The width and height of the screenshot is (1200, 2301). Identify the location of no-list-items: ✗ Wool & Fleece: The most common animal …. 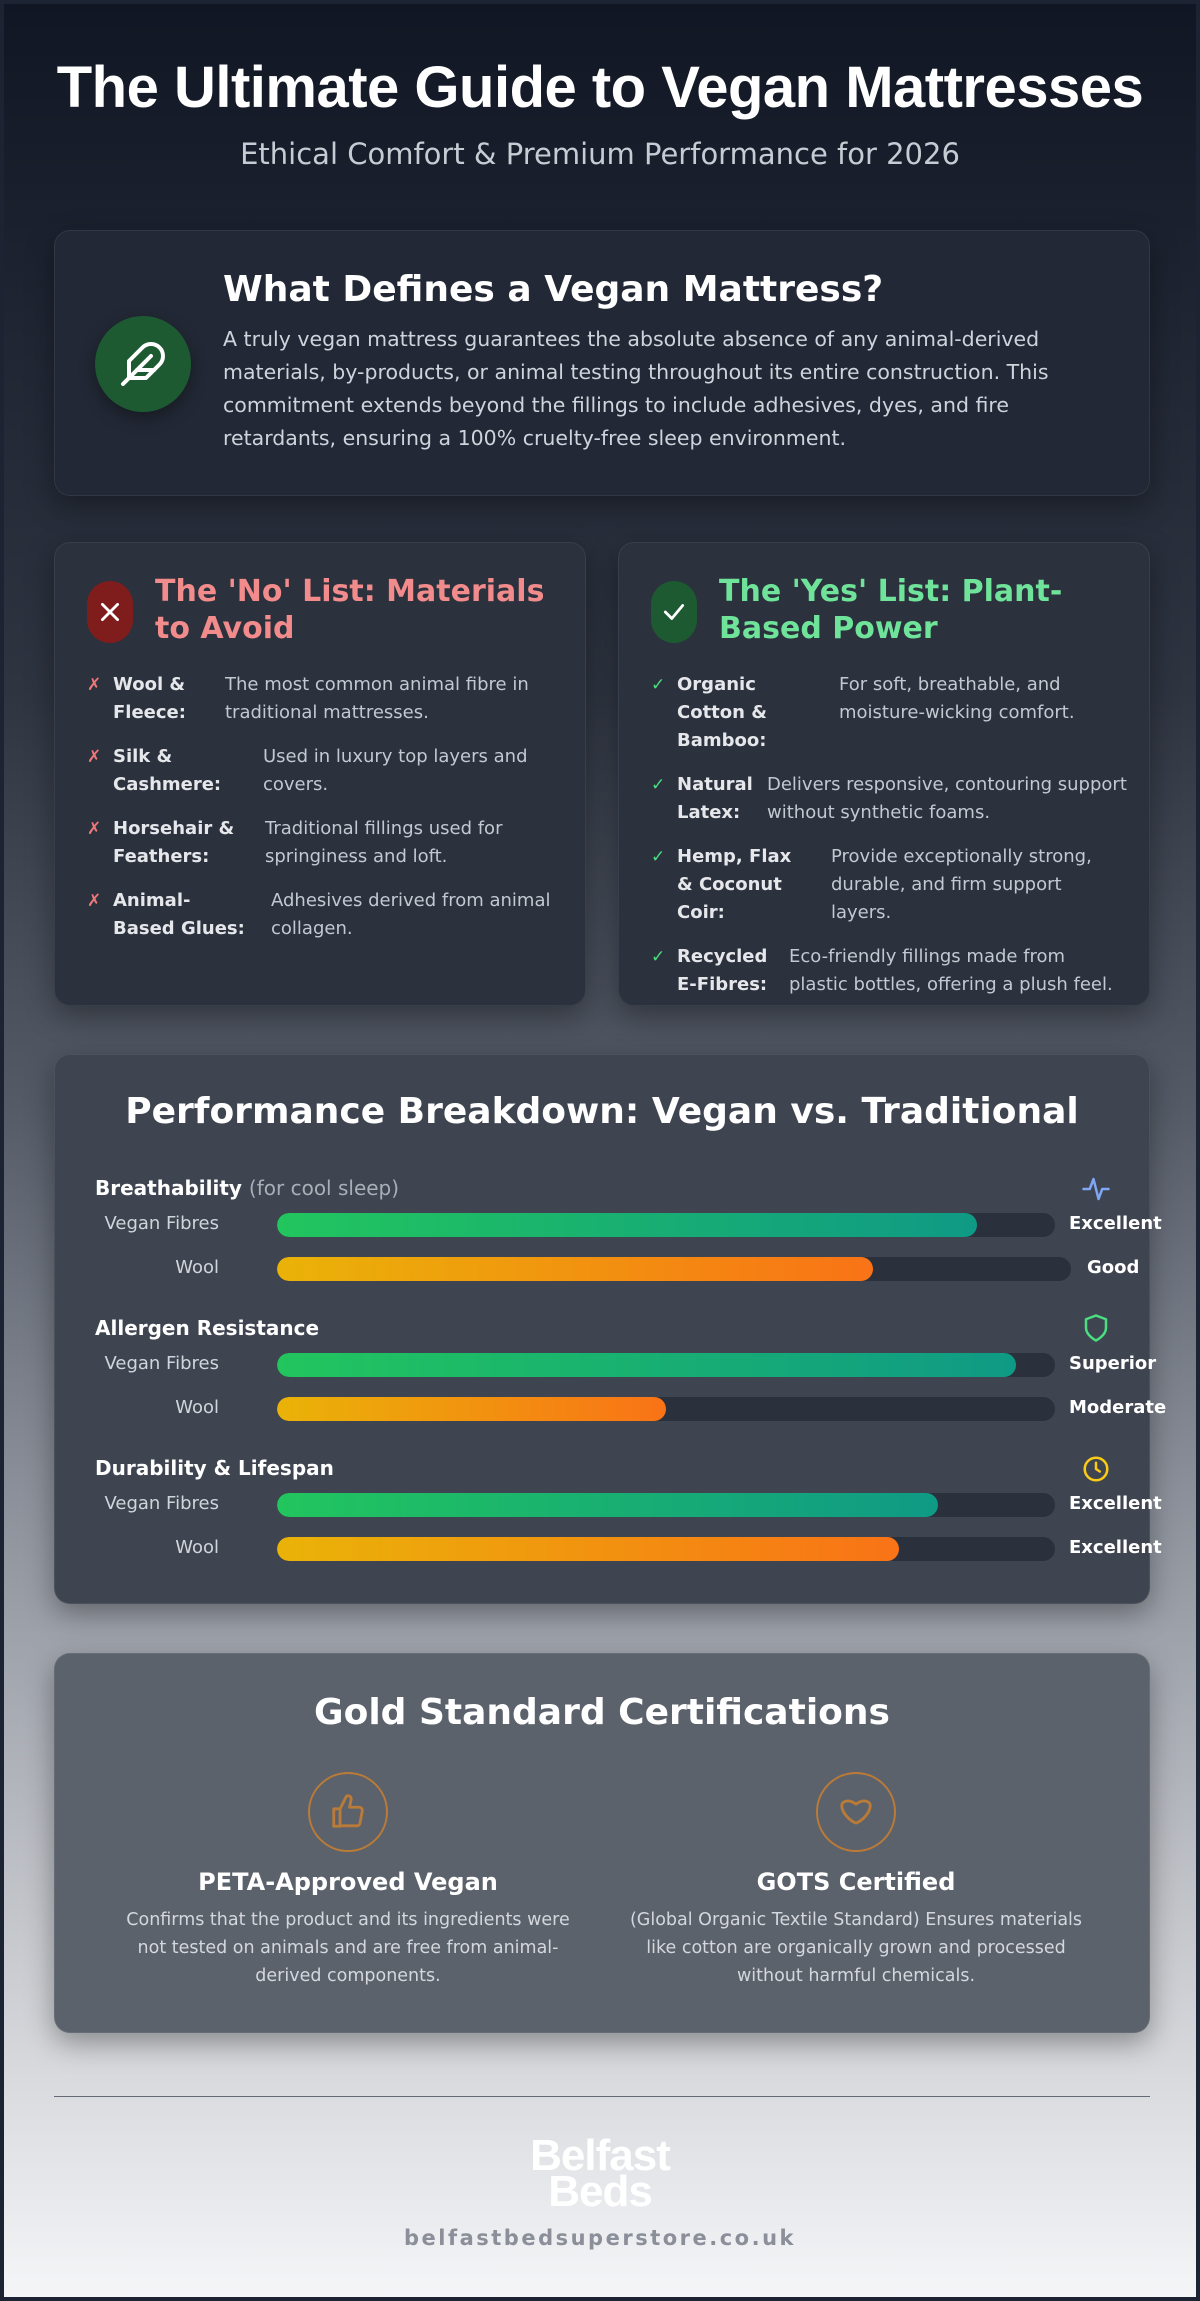
(325, 815).